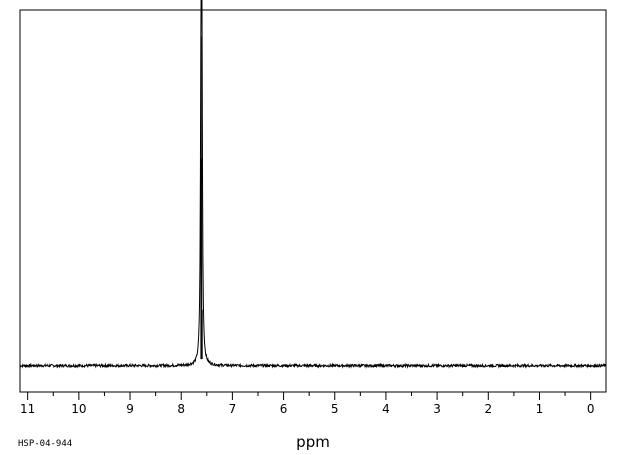 The height and width of the screenshot is (455, 620). Describe the element at coordinates (540, 409) in the screenshot. I see `x-tick-label: 1` at that location.